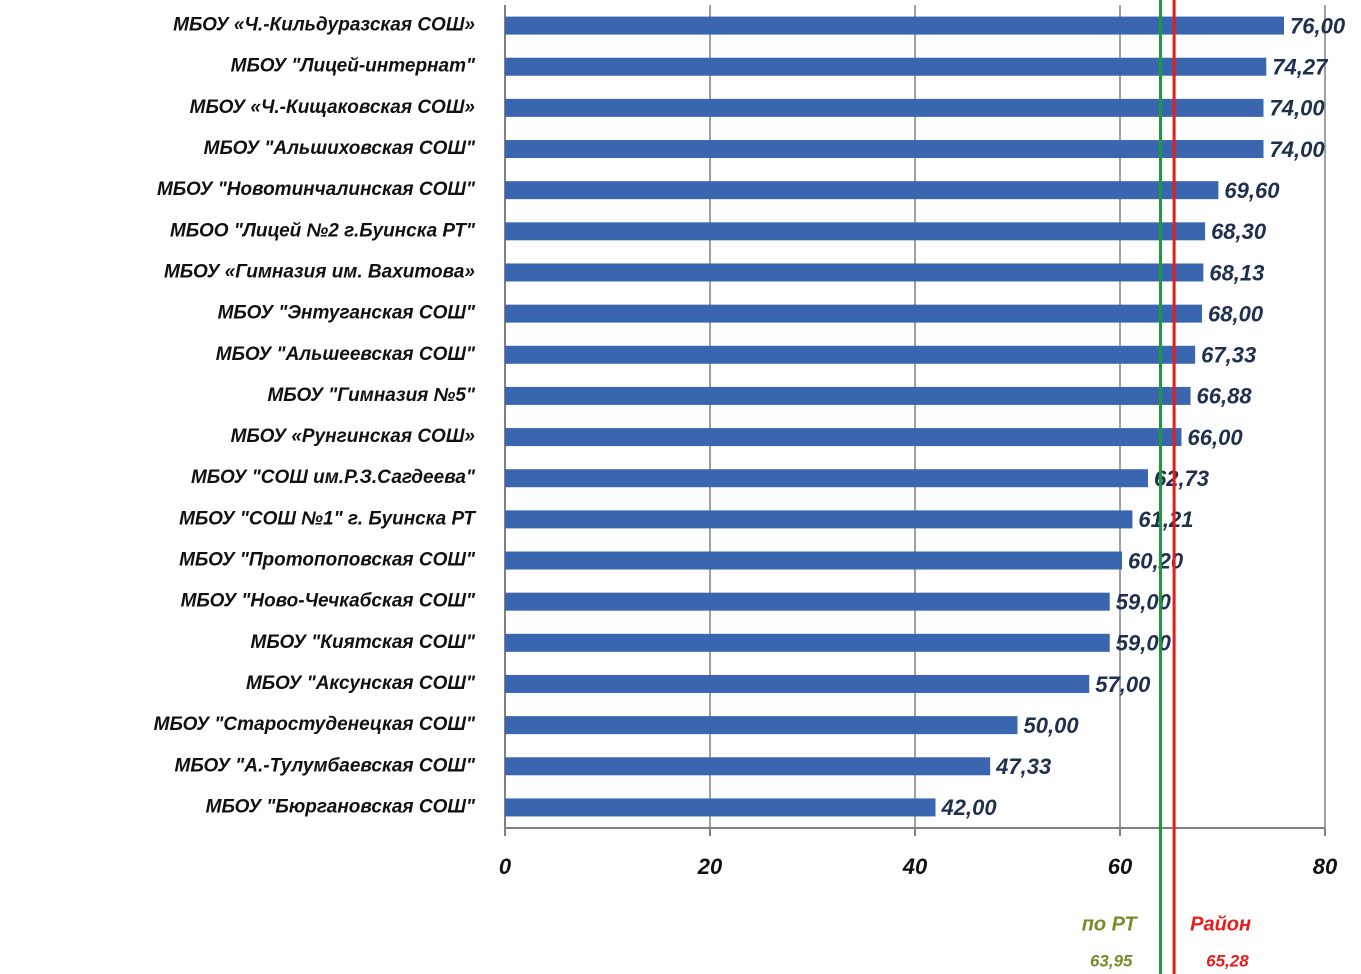 This screenshot has height=974, width=1361. Describe the element at coordinates (361, 683) in the screenshot. I see `y-tick-label: МБОУ "Аксунская СОШ"` at that location.